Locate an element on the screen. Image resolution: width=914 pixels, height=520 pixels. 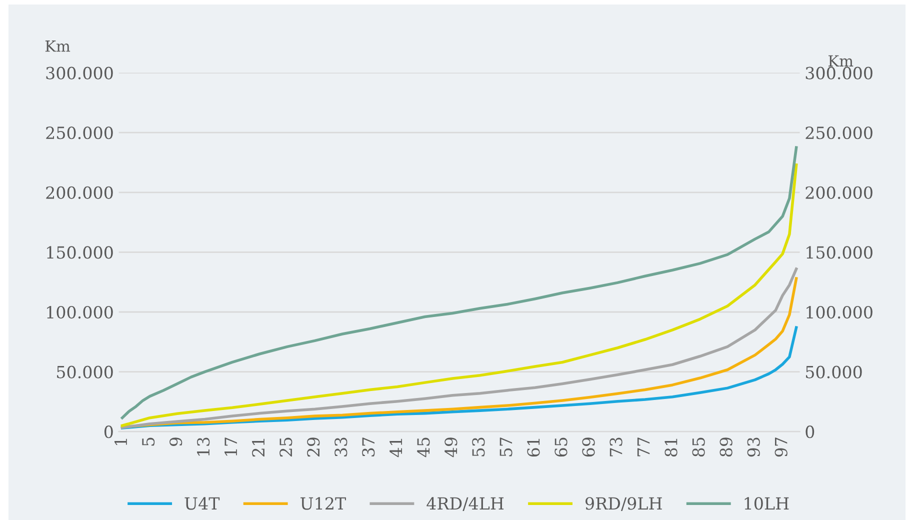
x-tick-label: 69 is located at coordinates (588, 447).